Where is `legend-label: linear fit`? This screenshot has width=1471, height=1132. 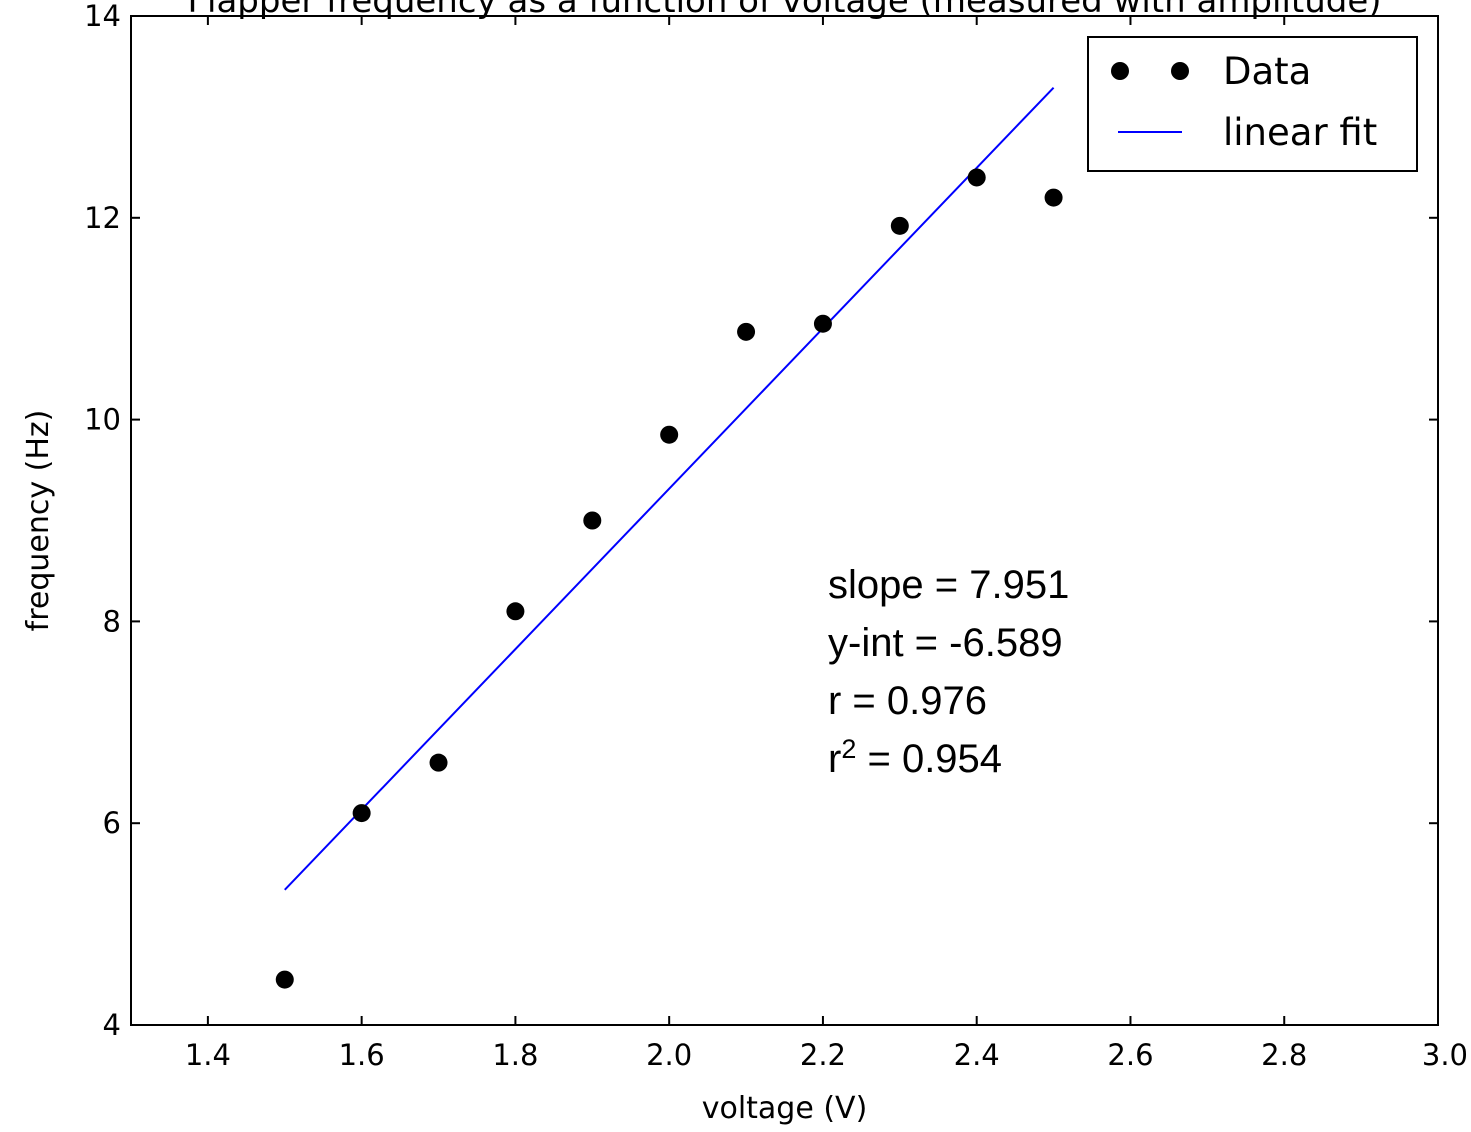 legend-label: linear fit is located at coordinates (1300, 132).